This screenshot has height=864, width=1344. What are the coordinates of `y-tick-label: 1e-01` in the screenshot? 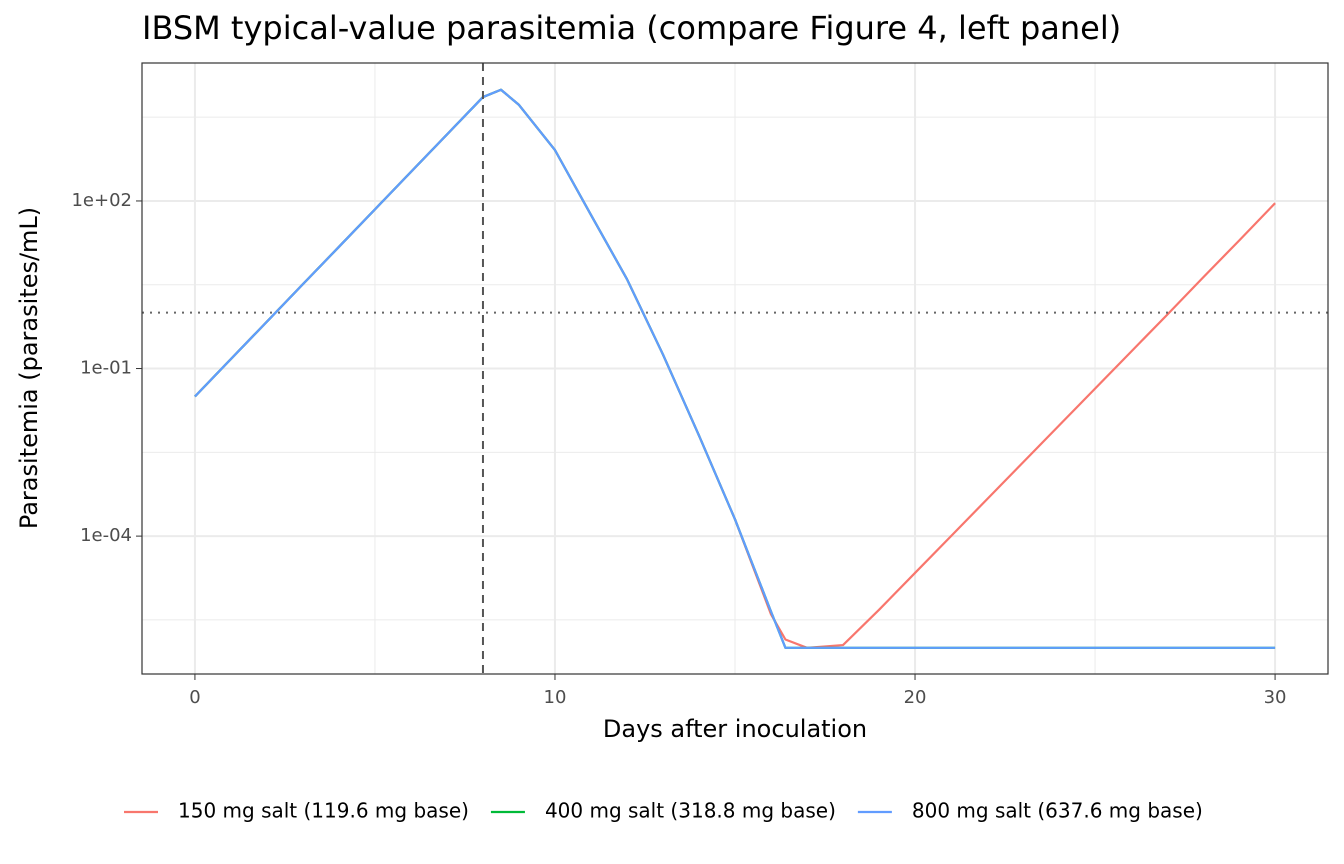 It's located at (106, 368).